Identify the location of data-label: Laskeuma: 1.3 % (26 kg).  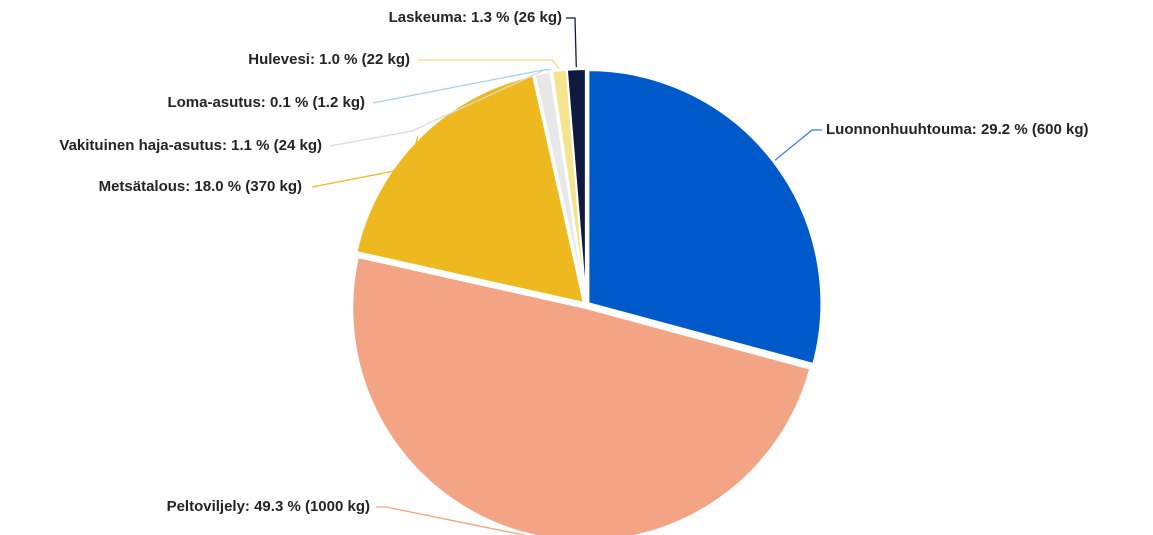
(475, 17).